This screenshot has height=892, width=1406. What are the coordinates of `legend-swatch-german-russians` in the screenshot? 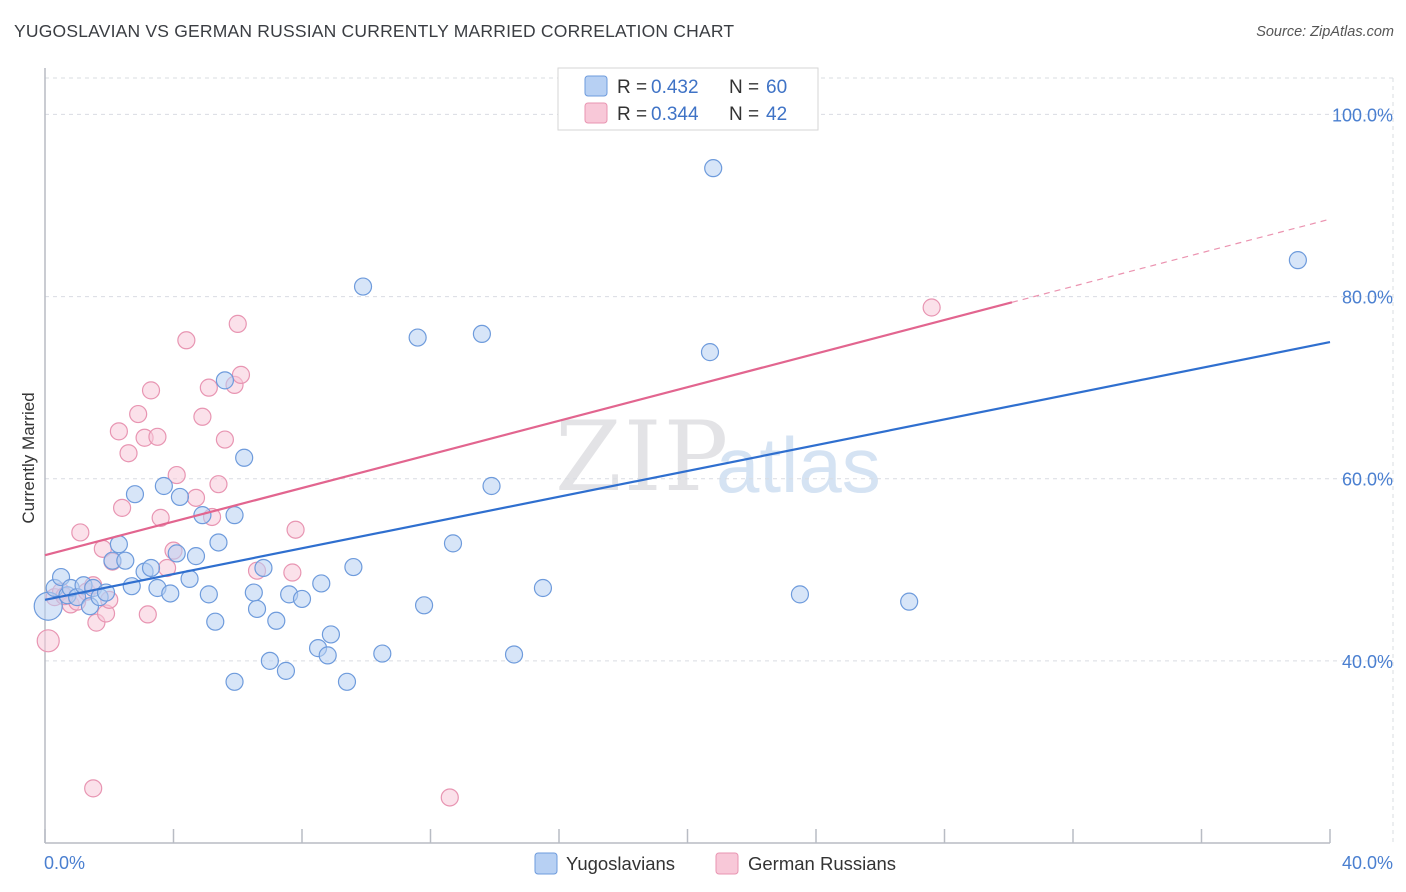 It's located at (596, 113).